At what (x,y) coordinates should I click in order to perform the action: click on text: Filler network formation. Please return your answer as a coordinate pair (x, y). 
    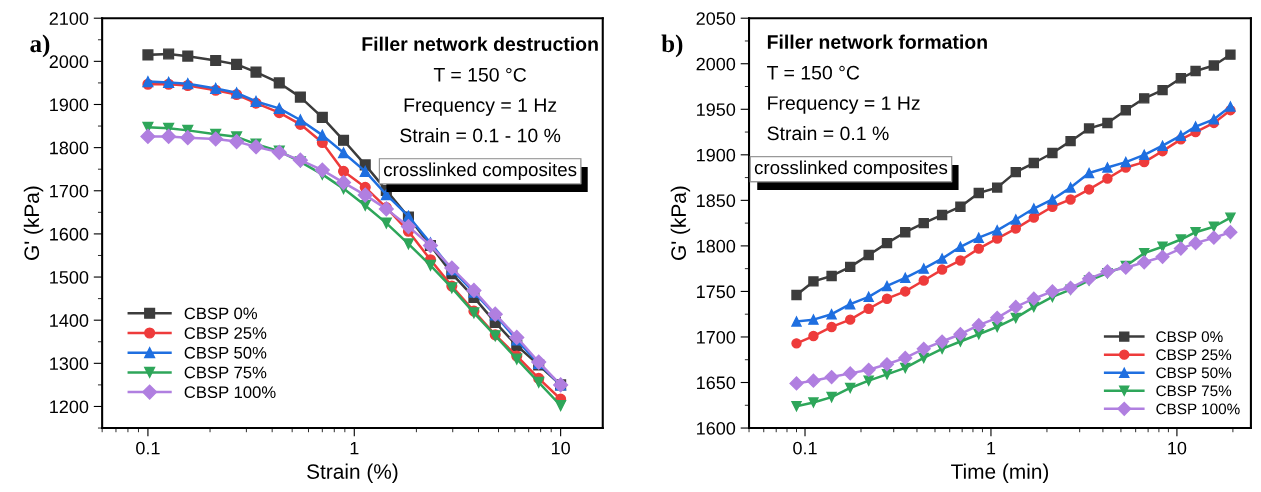
    Looking at the image, I should click on (877, 41).